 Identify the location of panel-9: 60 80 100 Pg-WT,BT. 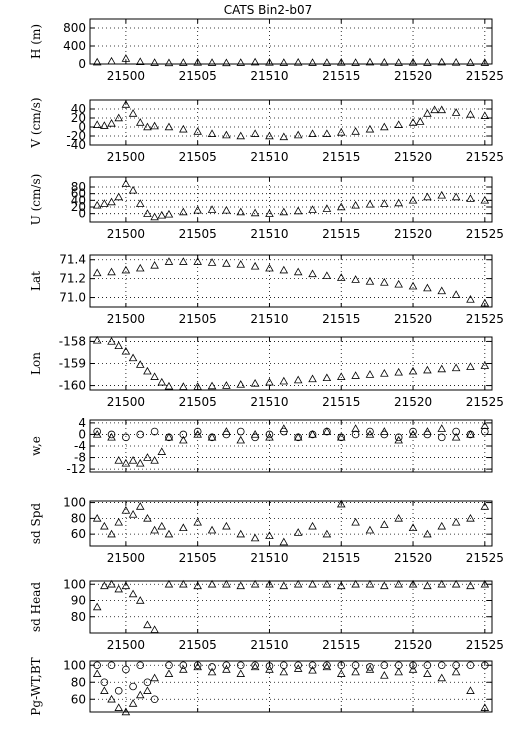
(261, 686).